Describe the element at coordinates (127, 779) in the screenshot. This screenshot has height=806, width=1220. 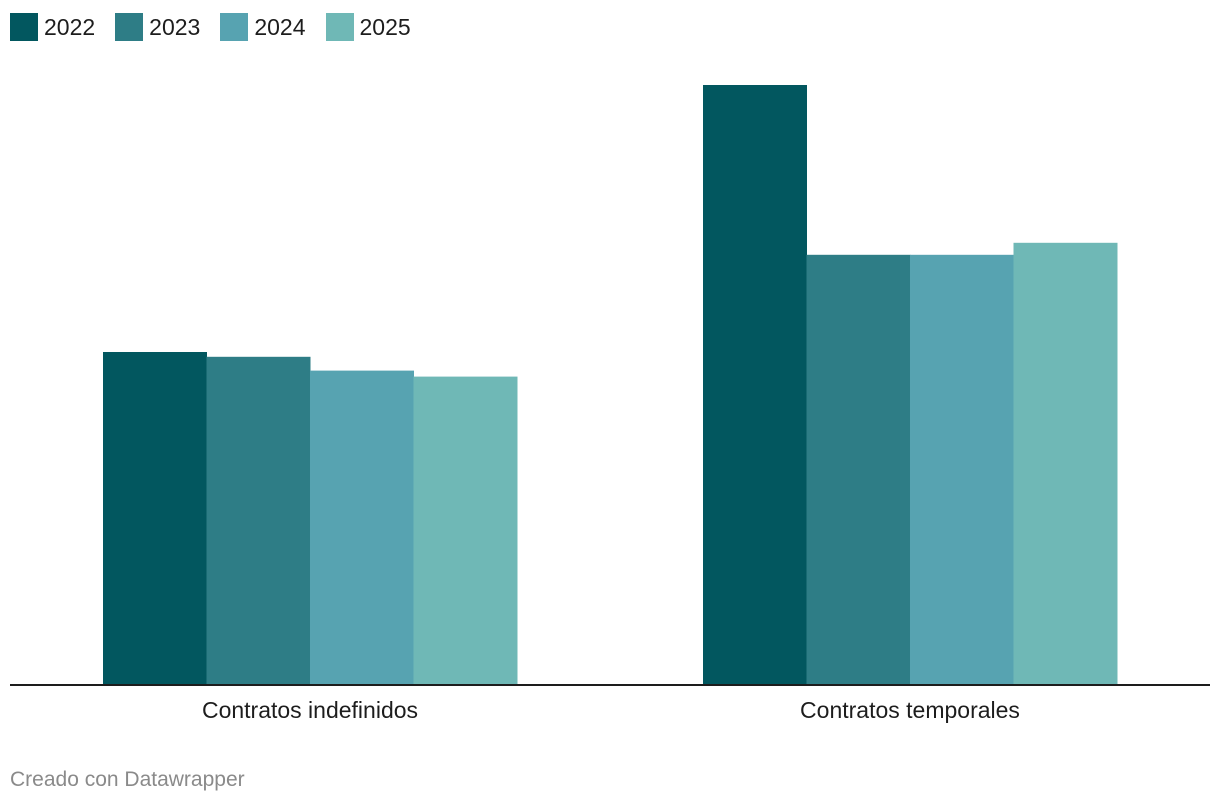
I see `footer-credit: Creado con Datawrapper` at that location.